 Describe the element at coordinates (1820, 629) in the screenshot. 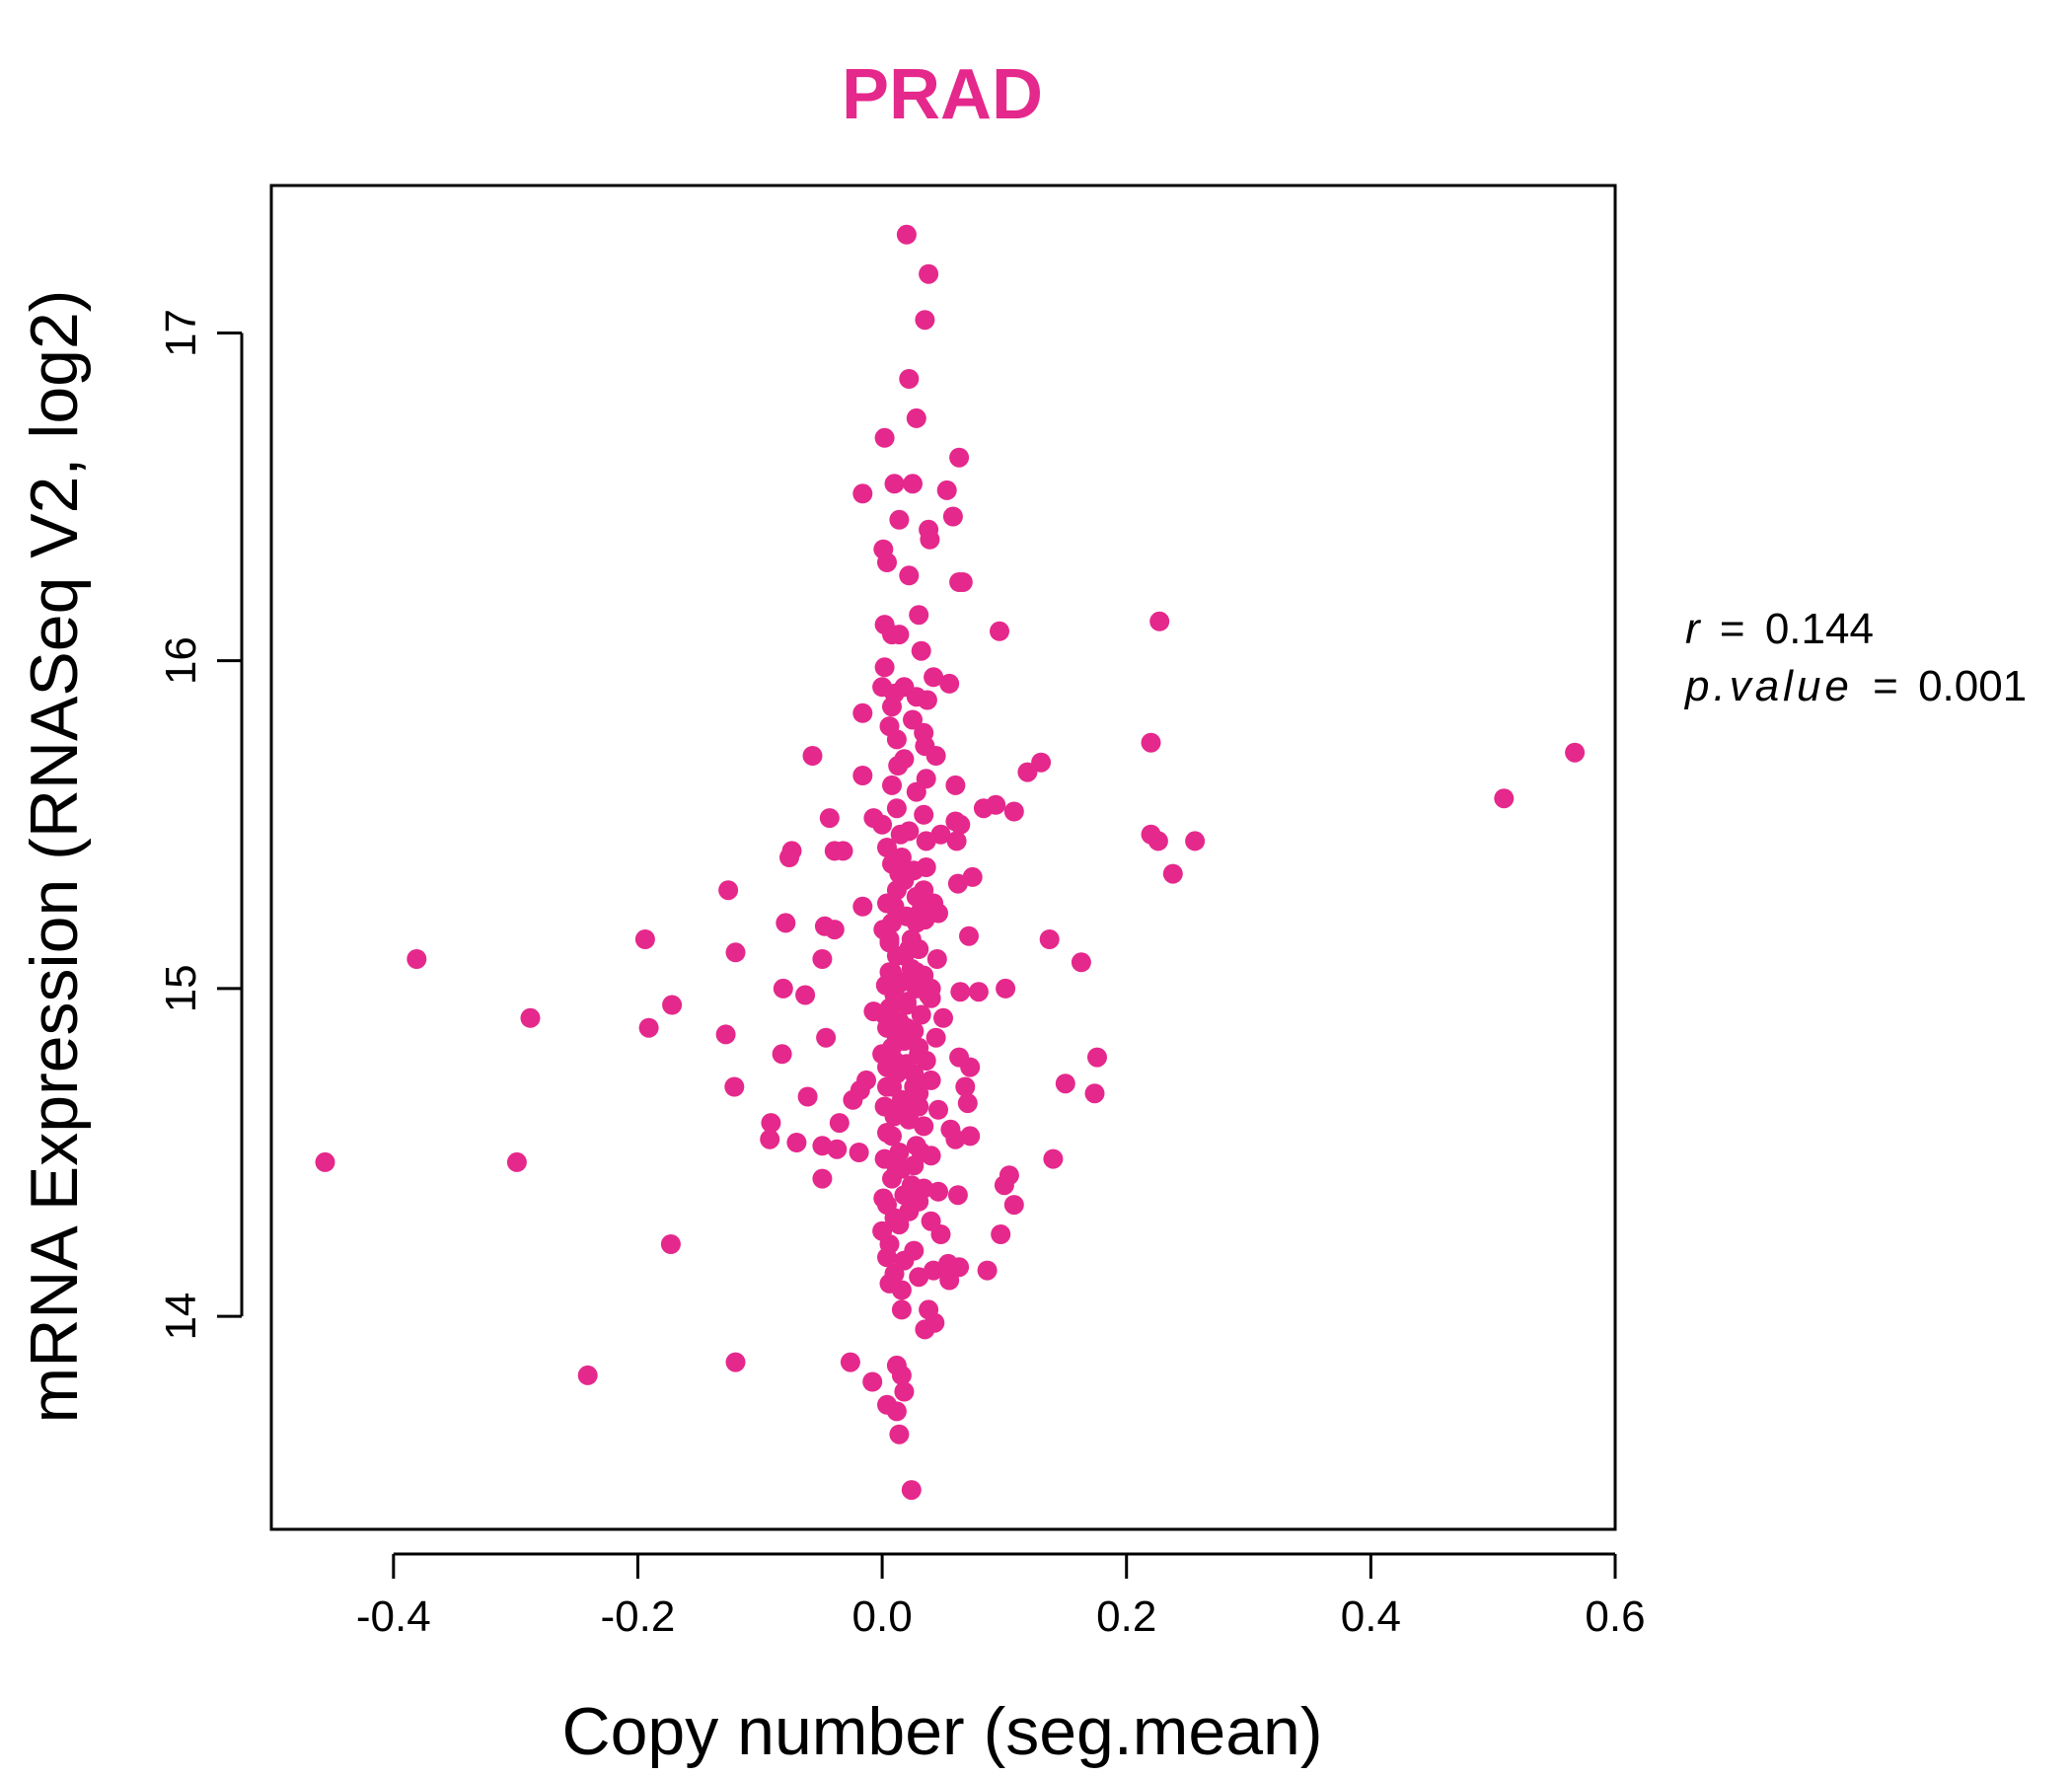

I see `r-value: 0.144` at that location.